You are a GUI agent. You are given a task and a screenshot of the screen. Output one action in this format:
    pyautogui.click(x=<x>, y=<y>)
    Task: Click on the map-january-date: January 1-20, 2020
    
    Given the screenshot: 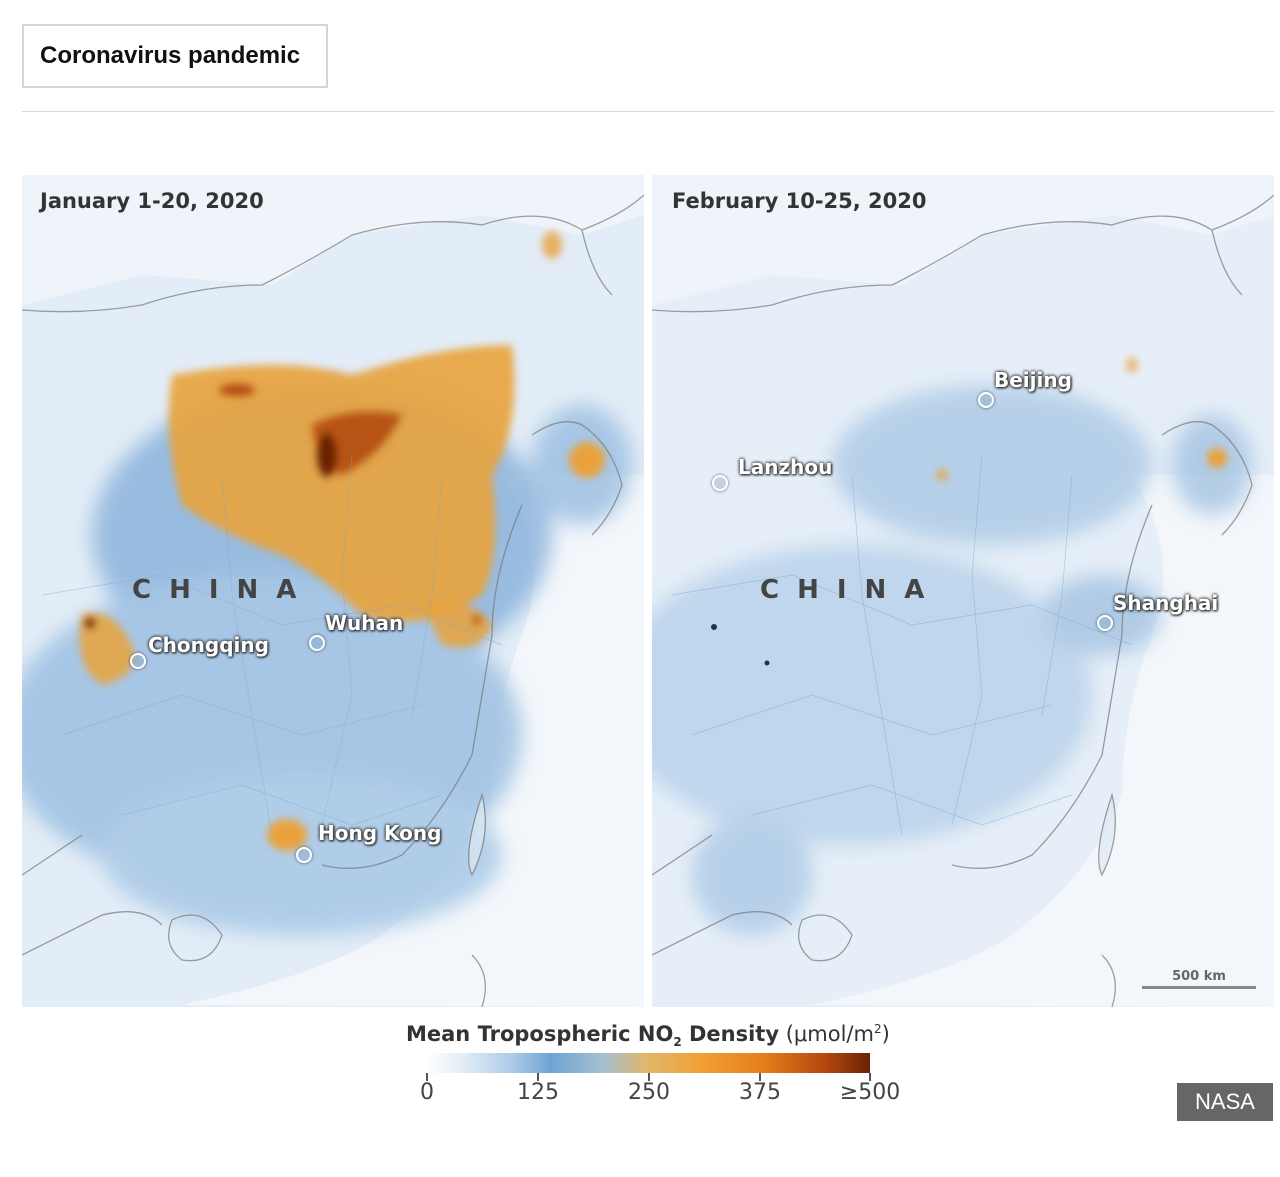 What is the action you would take?
    pyautogui.click(x=152, y=201)
    